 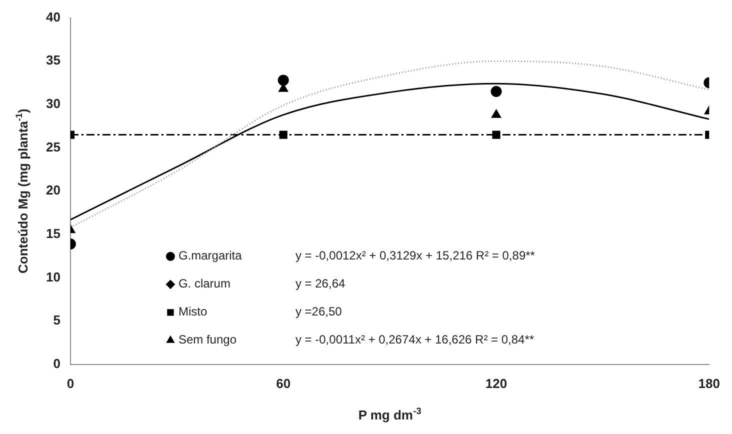 What do you see at coordinates (53, 60) in the screenshot?
I see `y-tick-label: 35` at bounding box center [53, 60].